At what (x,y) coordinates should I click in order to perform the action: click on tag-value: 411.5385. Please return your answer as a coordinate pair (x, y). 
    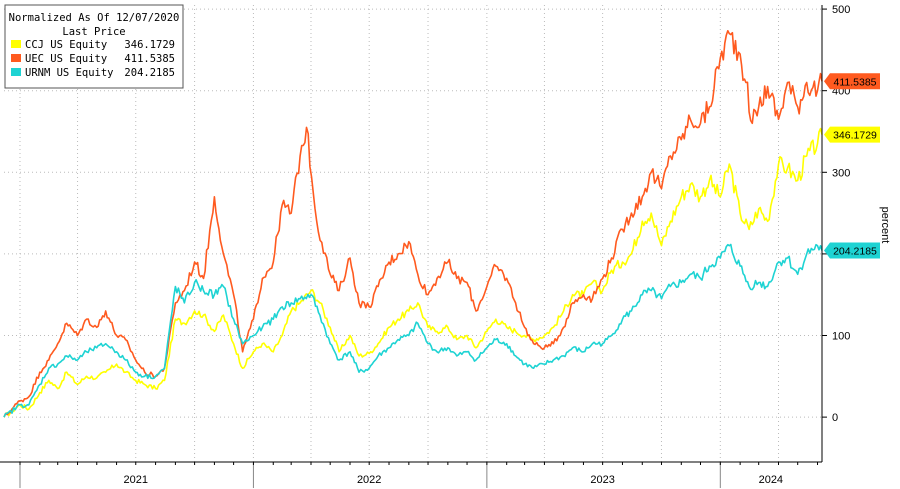
    Looking at the image, I should click on (854, 82).